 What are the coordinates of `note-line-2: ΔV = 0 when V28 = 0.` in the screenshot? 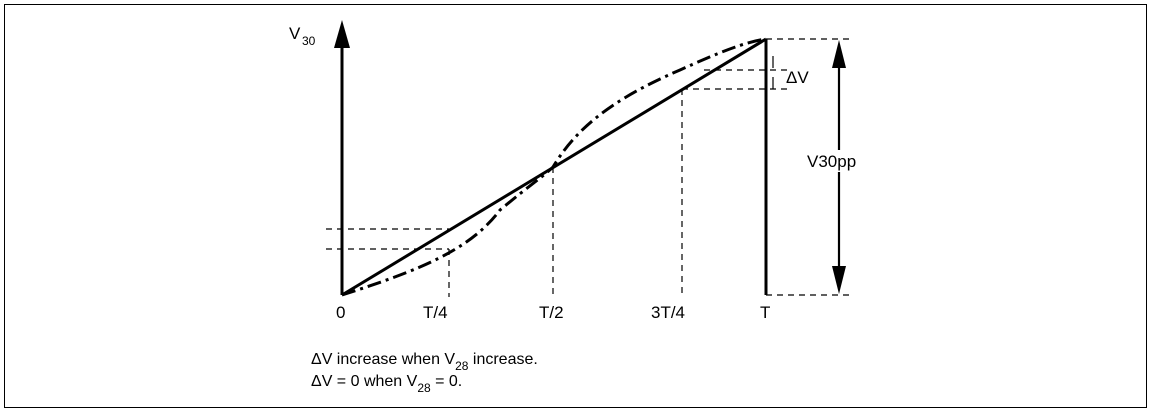 It's located at (386, 384).